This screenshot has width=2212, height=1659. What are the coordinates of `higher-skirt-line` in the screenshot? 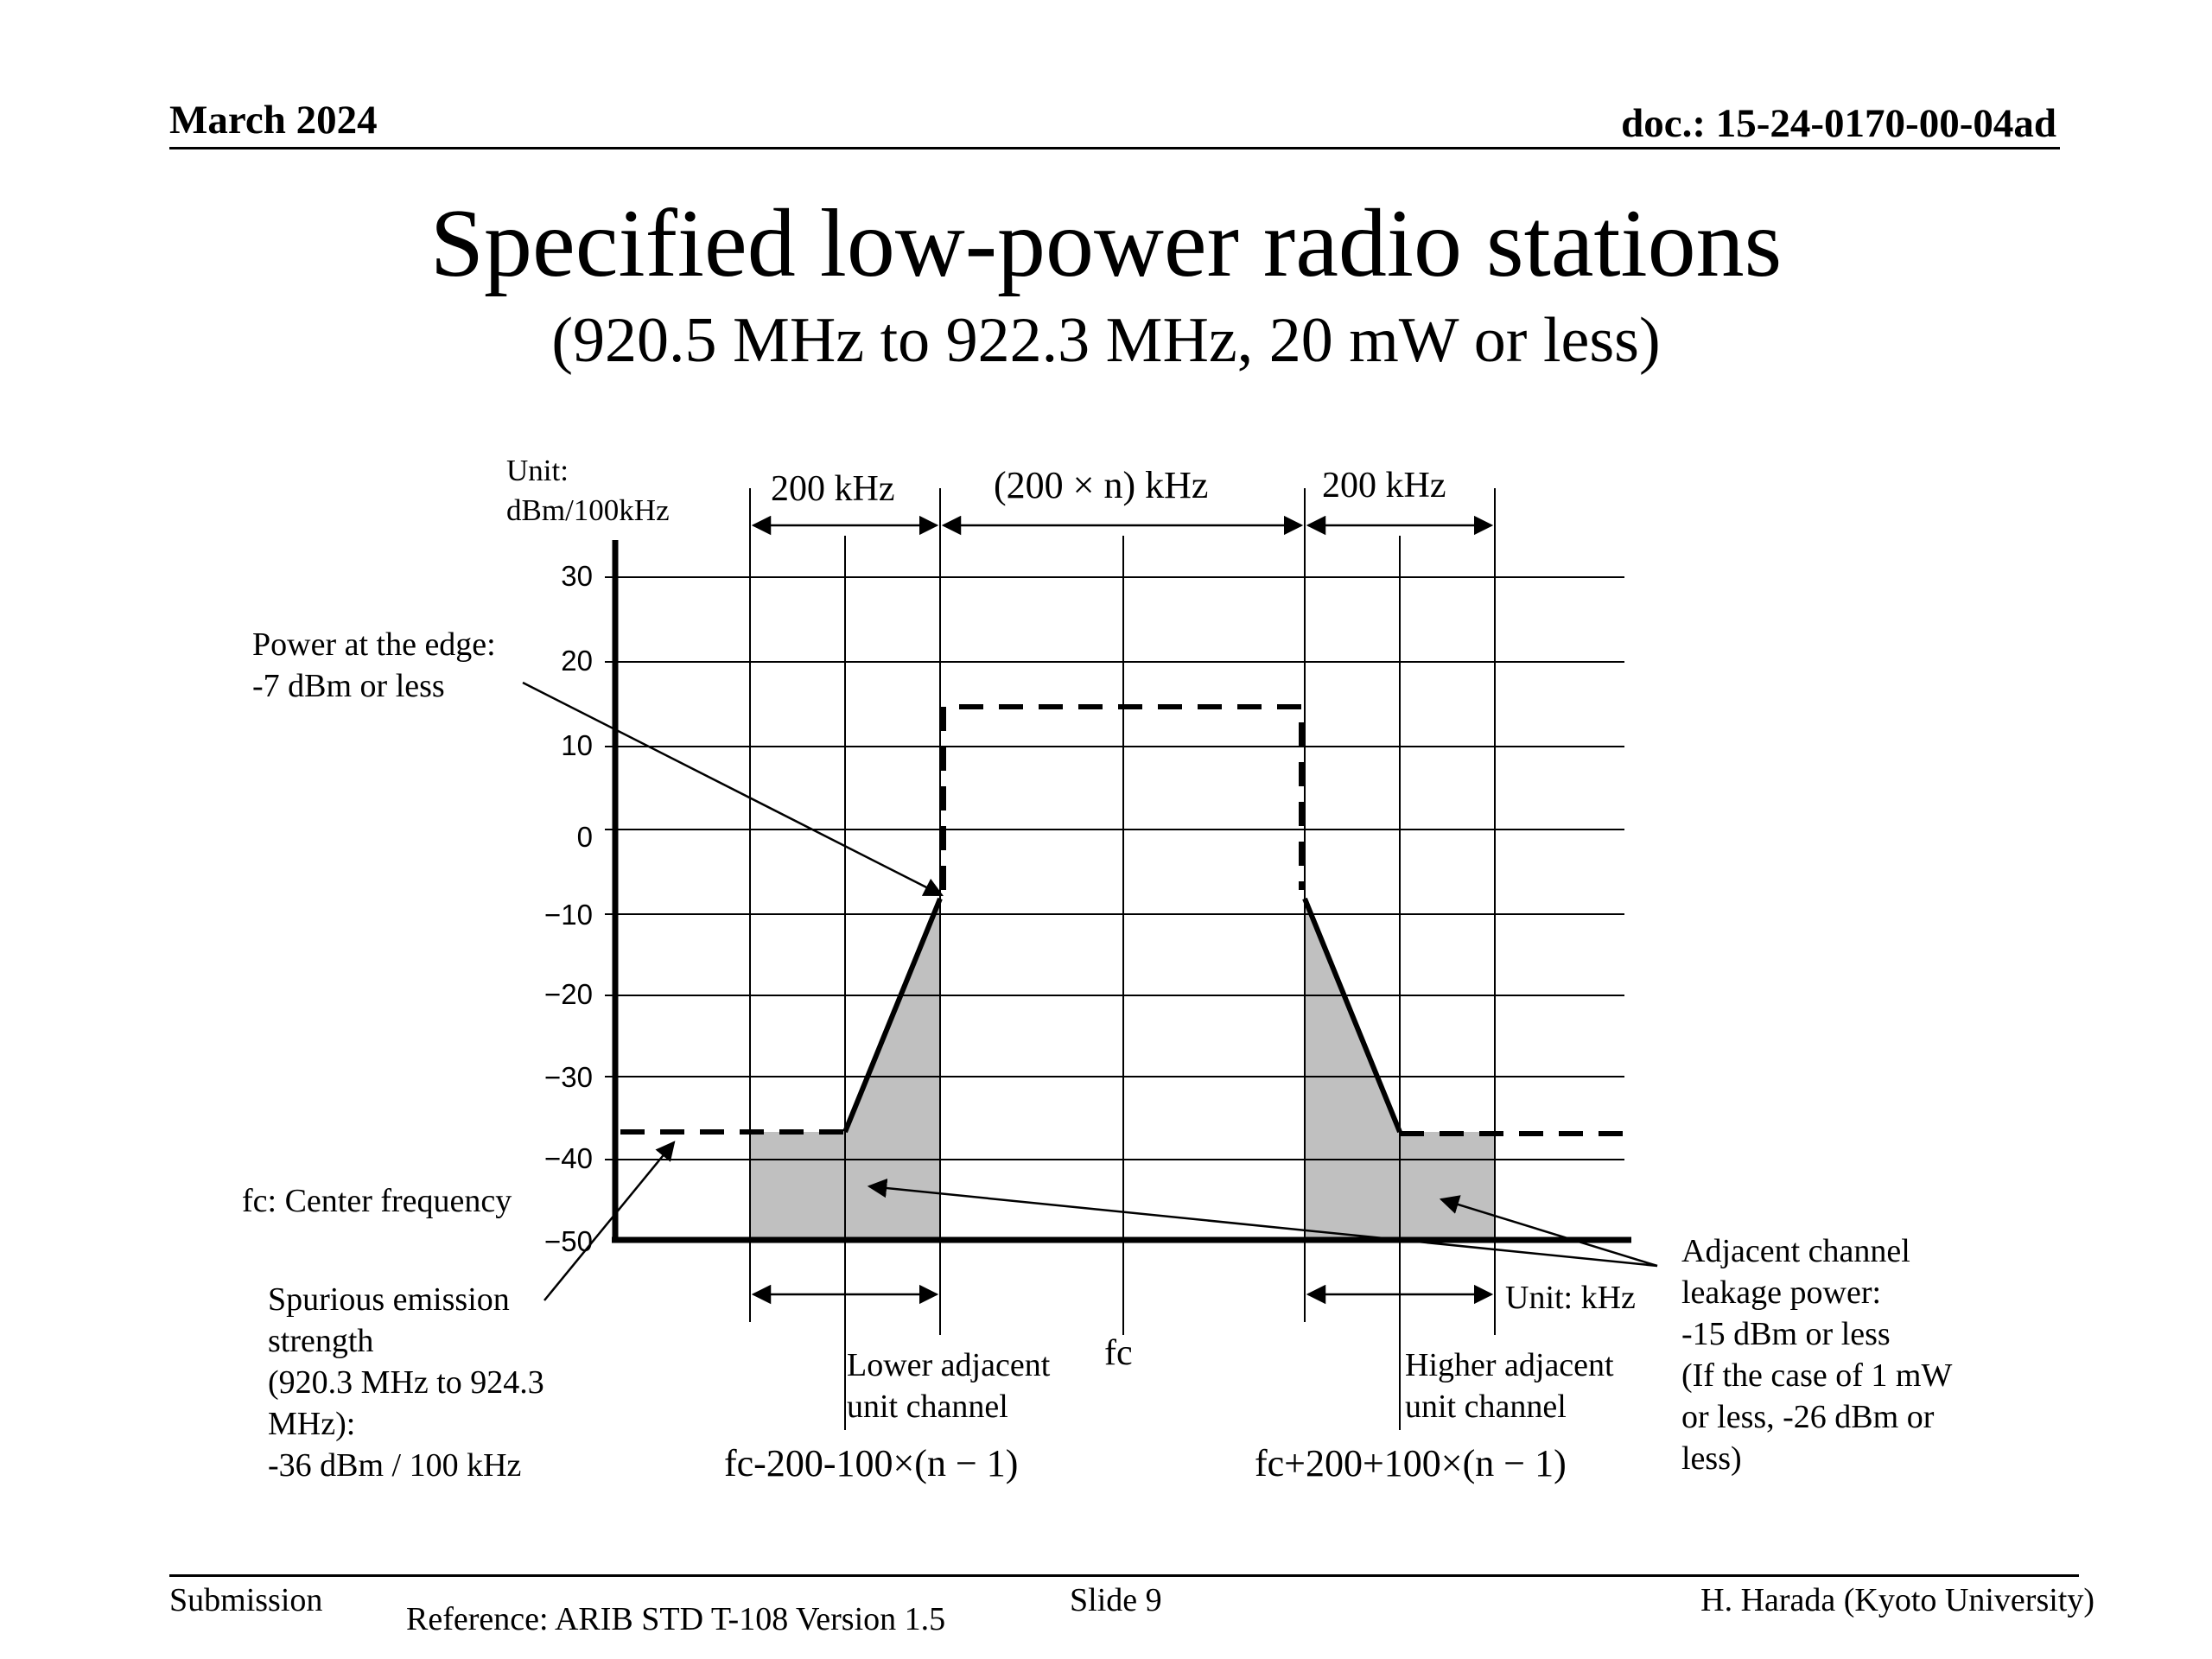 It's located at (1352, 1015).